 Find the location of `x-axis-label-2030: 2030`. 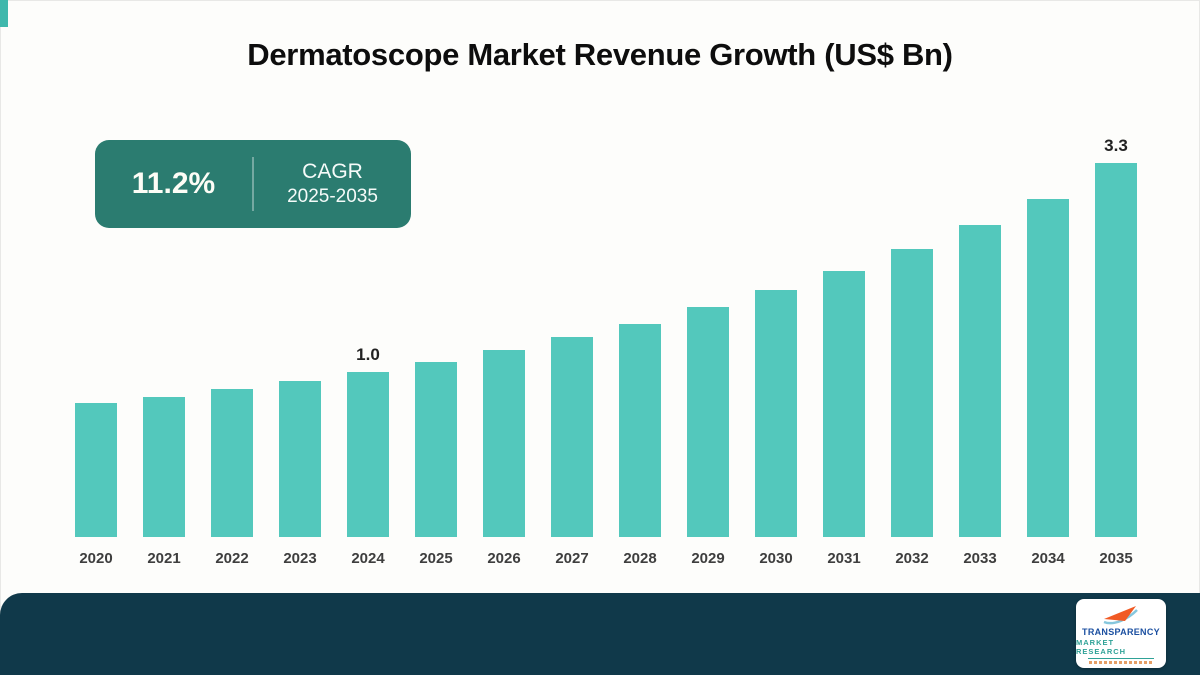

x-axis-label-2030: 2030 is located at coordinates (776, 558).